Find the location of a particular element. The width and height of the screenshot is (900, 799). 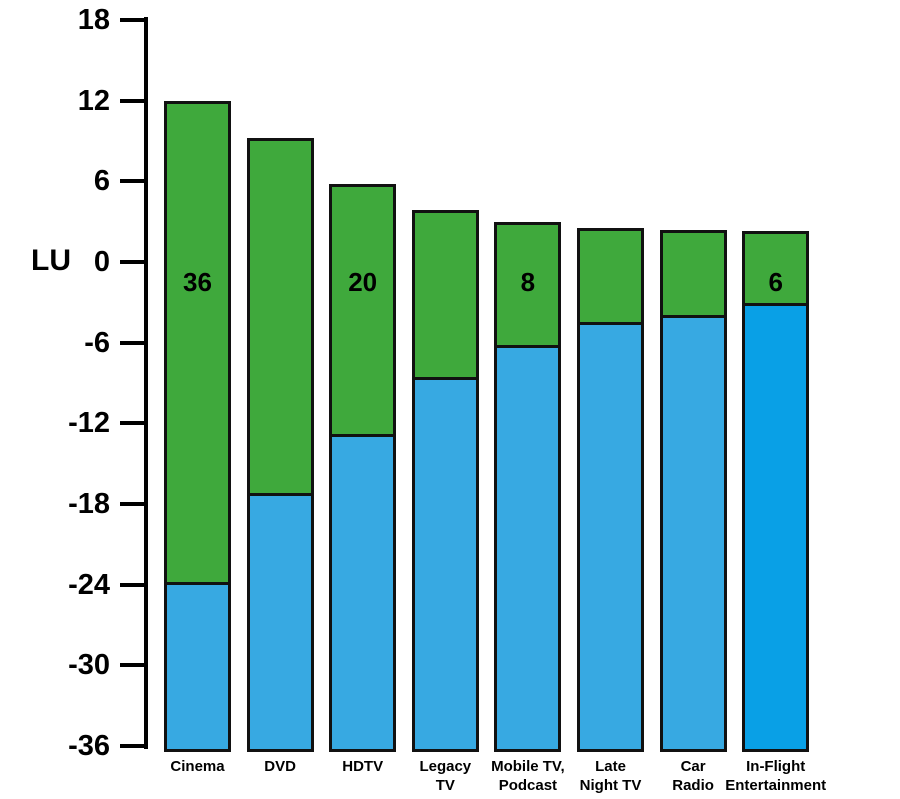

y-tick-label: -18 is located at coordinates (89, 504).